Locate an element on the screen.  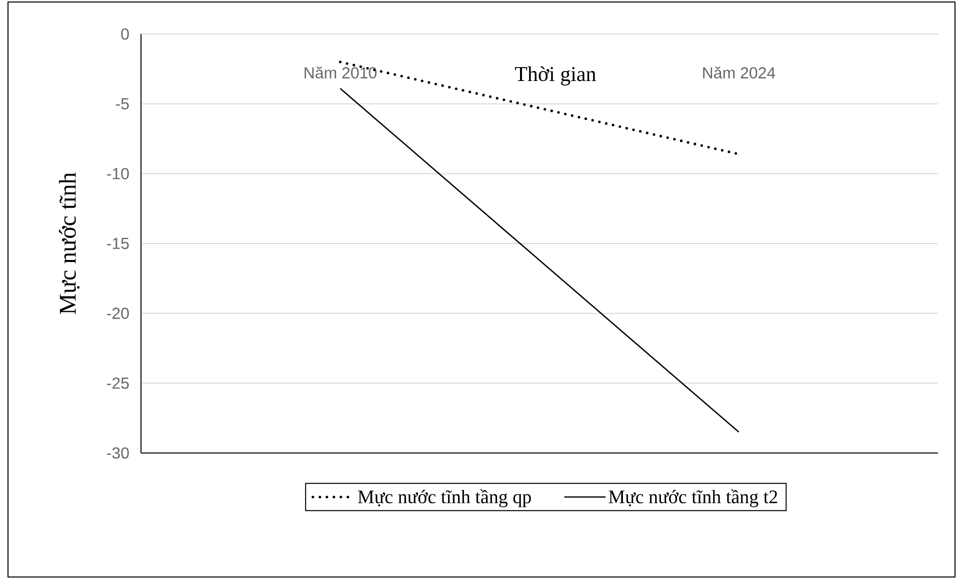
y-tick-label: -30 is located at coordinates (118, 453).